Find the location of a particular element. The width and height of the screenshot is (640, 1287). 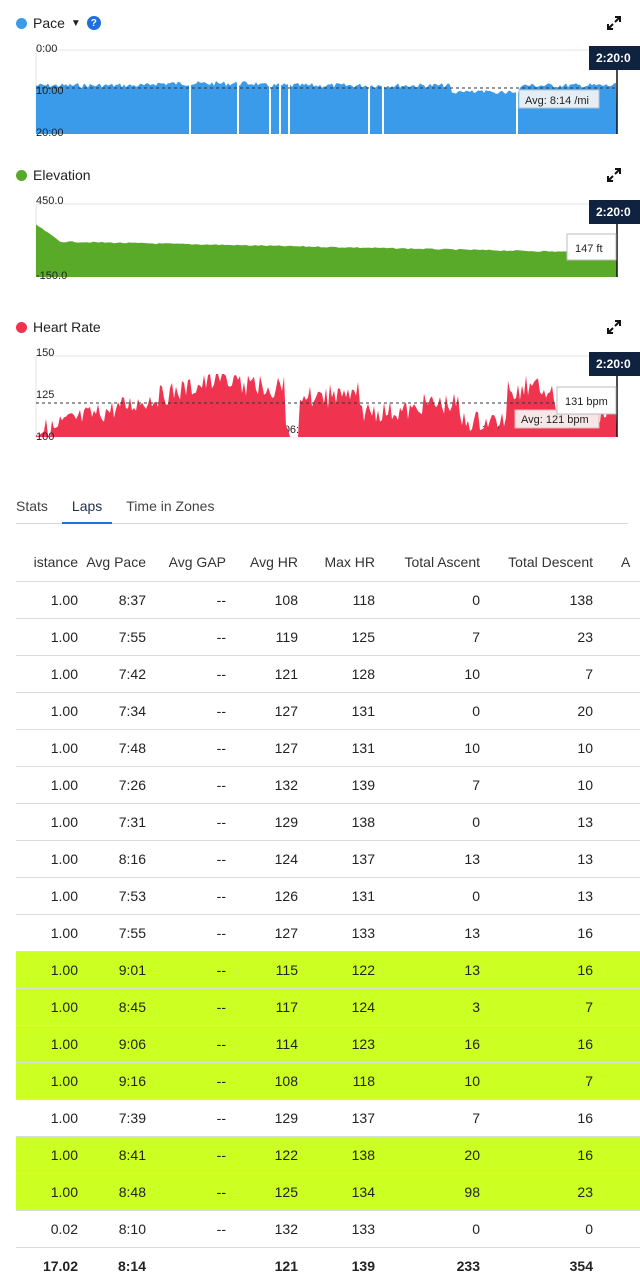

table-row: 1.00 7:26 -- 132 139 7 10 is located at coordinates (328, 785).